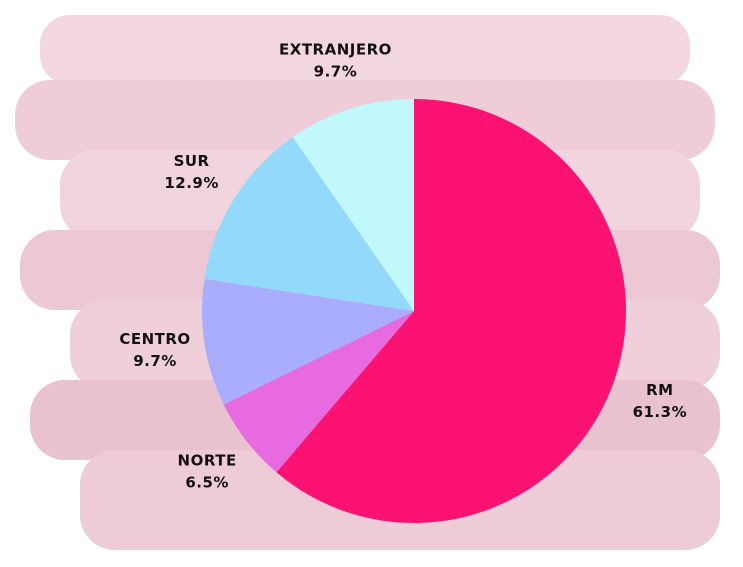 This screenshot has height=567, width=743. What do you see at coordinates (660, 412) in the screenshot?
I see `slice-value: 61.3%` at bounding box center [660, 412].